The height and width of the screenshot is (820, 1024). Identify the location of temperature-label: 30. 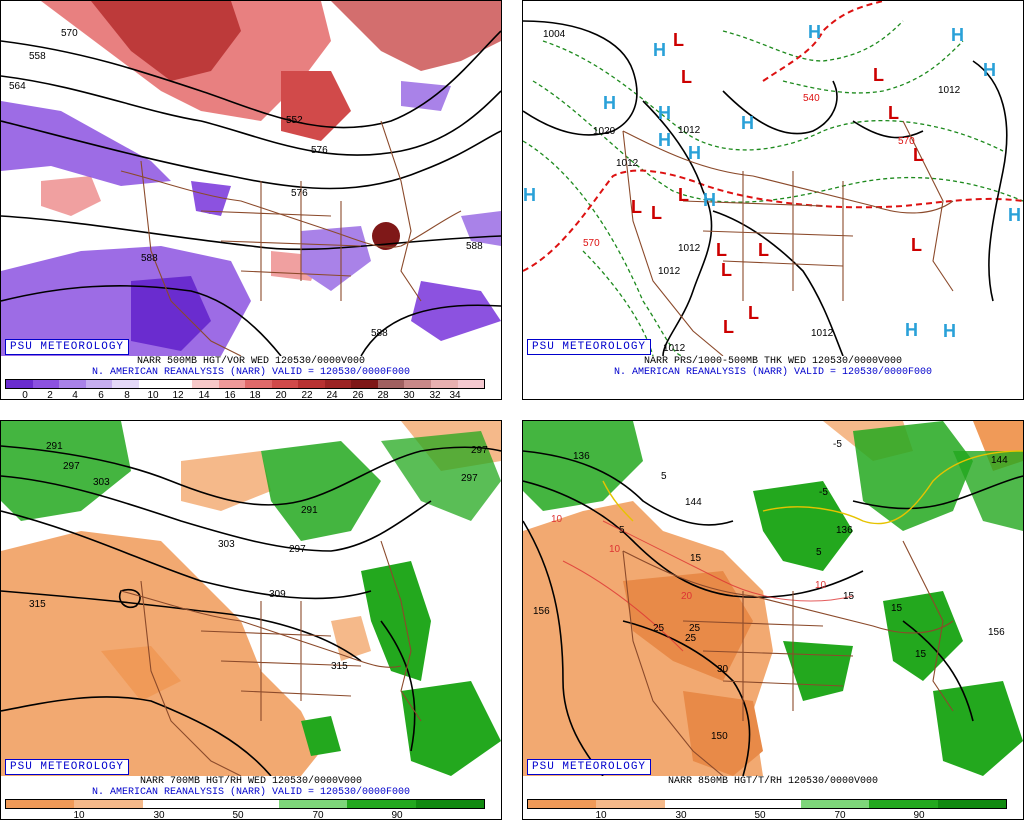
(723, 669).